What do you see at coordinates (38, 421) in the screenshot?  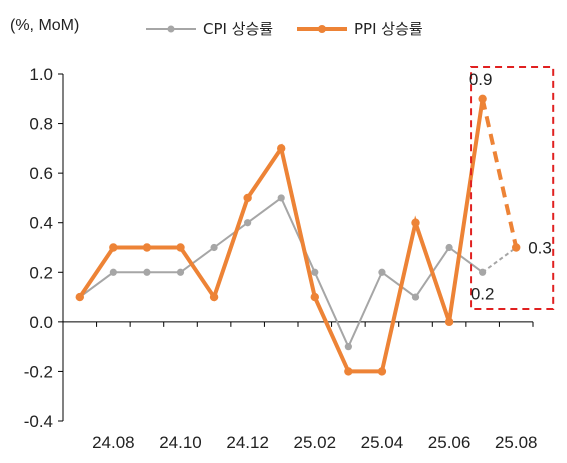 I see `y-tick-label: -0.4` at bounding box center [38, 421].